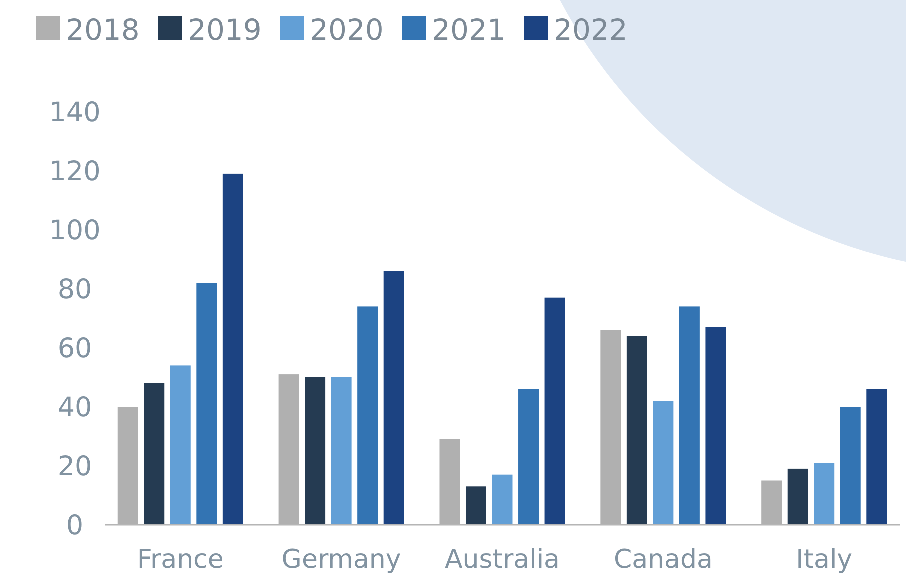 The height and width of the screenshot is (580, 906). I want to click on legend-label: 2022, so click(591, 30).